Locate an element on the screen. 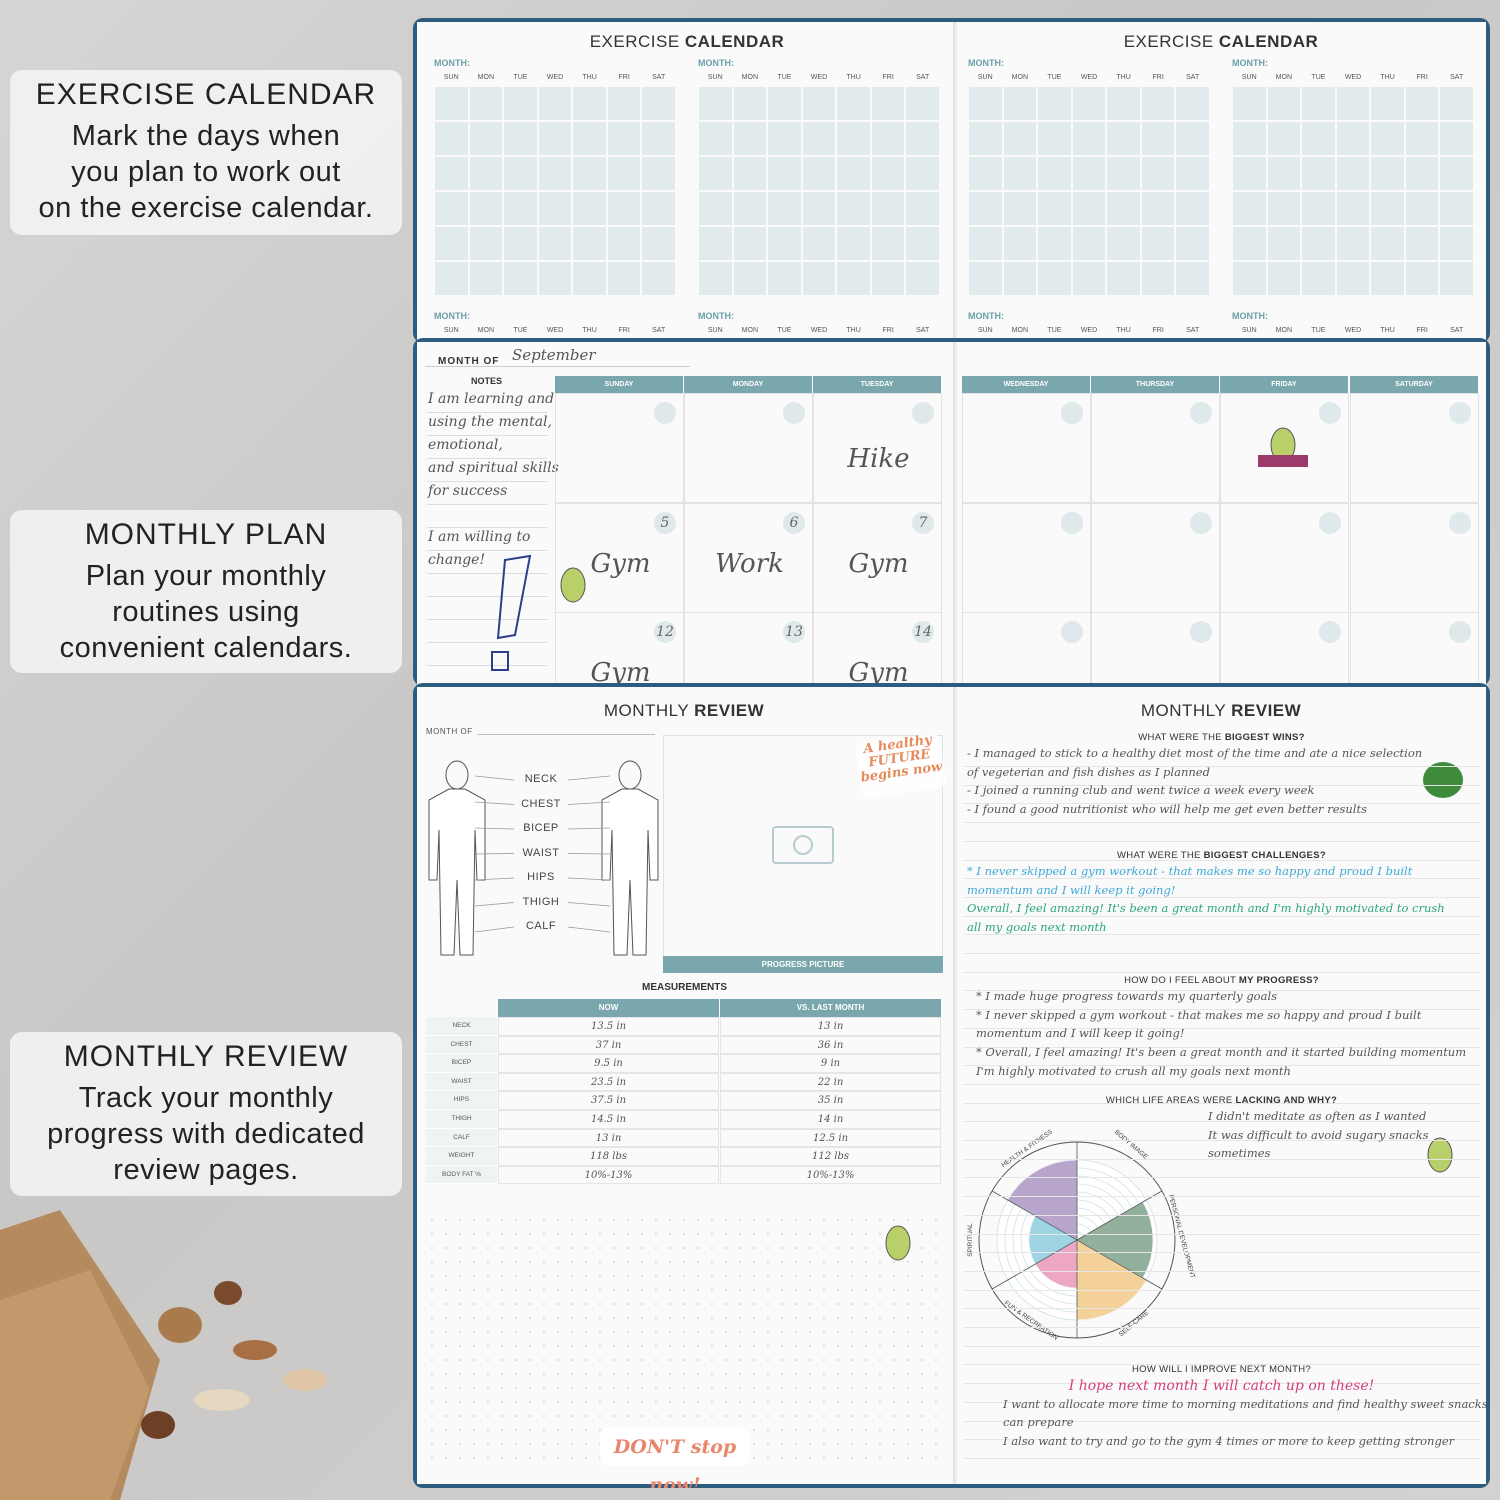 The width and height of the screenshot is (1500, 1500). note-text: I am learning and is located at coordinates (491, 399).